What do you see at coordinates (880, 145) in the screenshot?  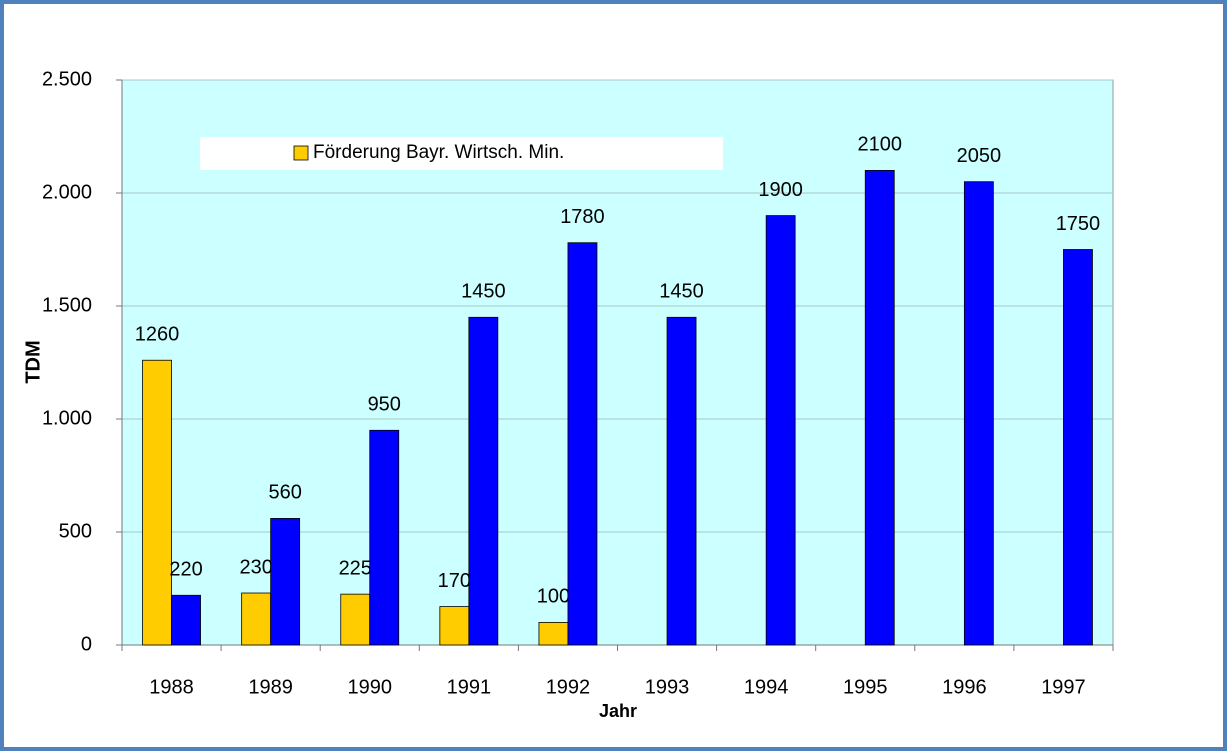 I see `data-label: 2100` at bounding box center [880, 145].